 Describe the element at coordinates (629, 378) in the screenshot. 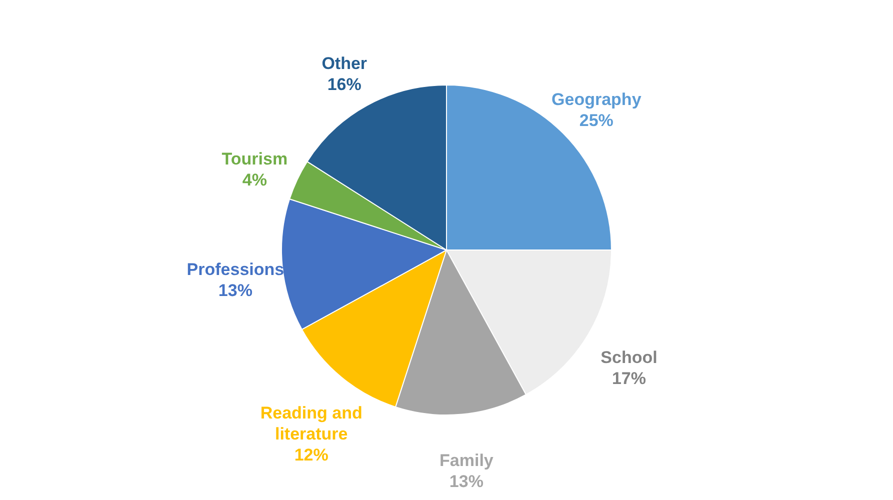

I see `data-label: 17%` at that location.